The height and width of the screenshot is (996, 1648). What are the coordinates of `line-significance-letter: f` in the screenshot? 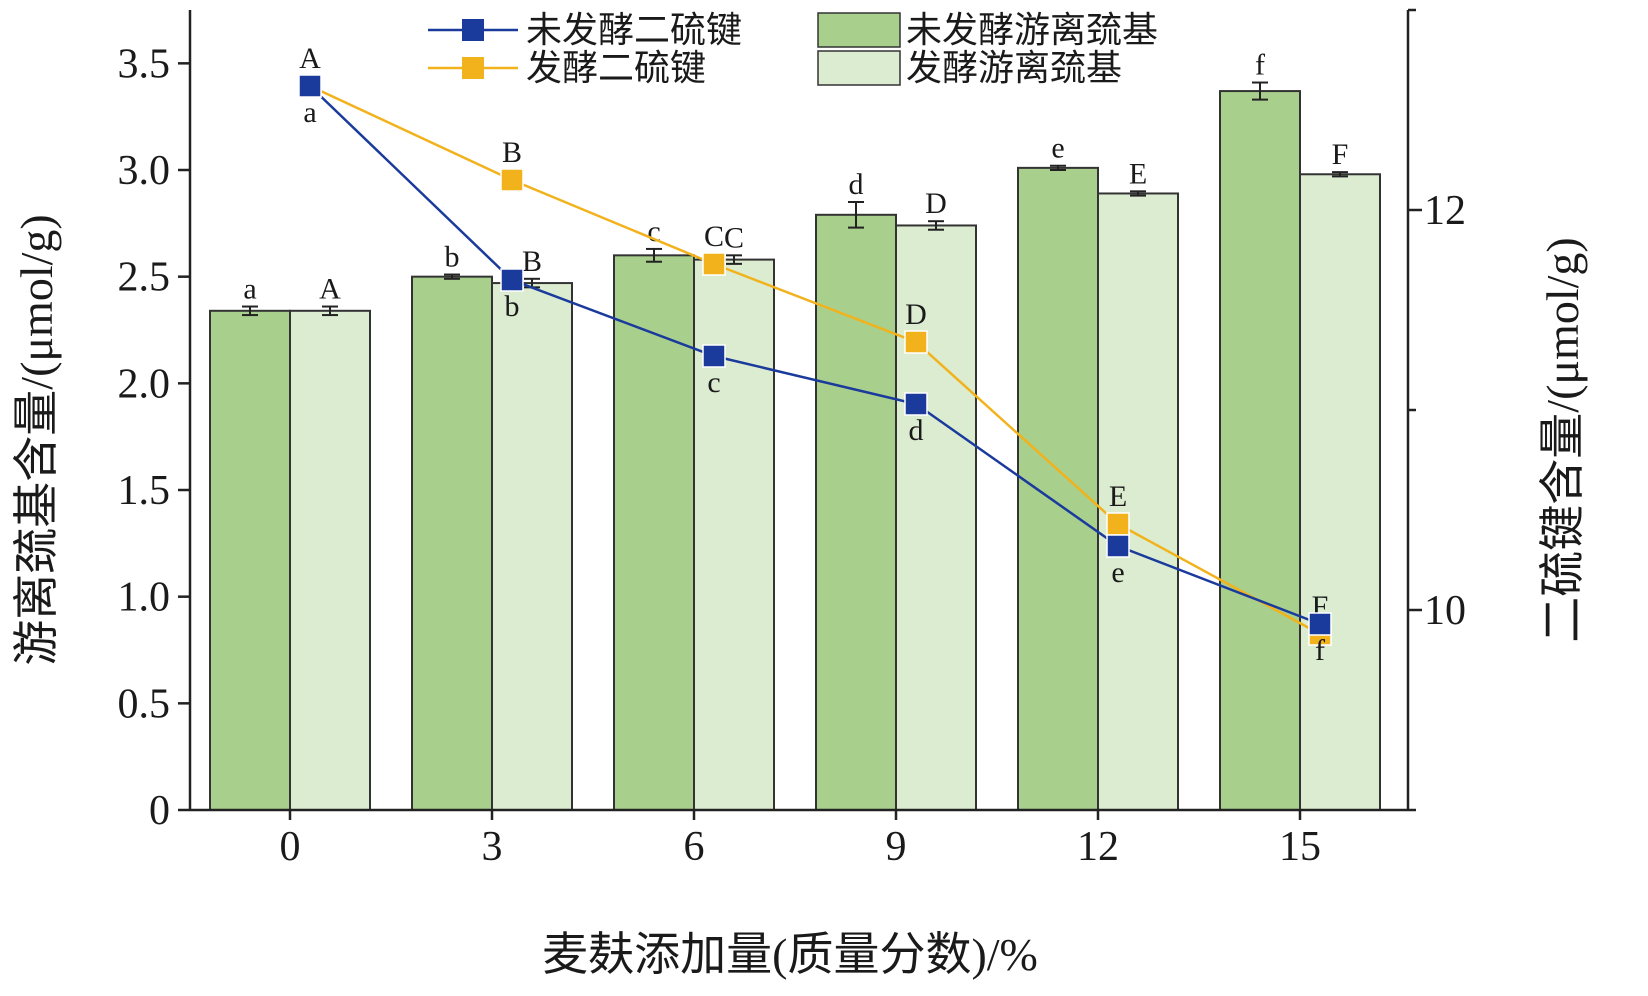 It's located at (1320, 650).